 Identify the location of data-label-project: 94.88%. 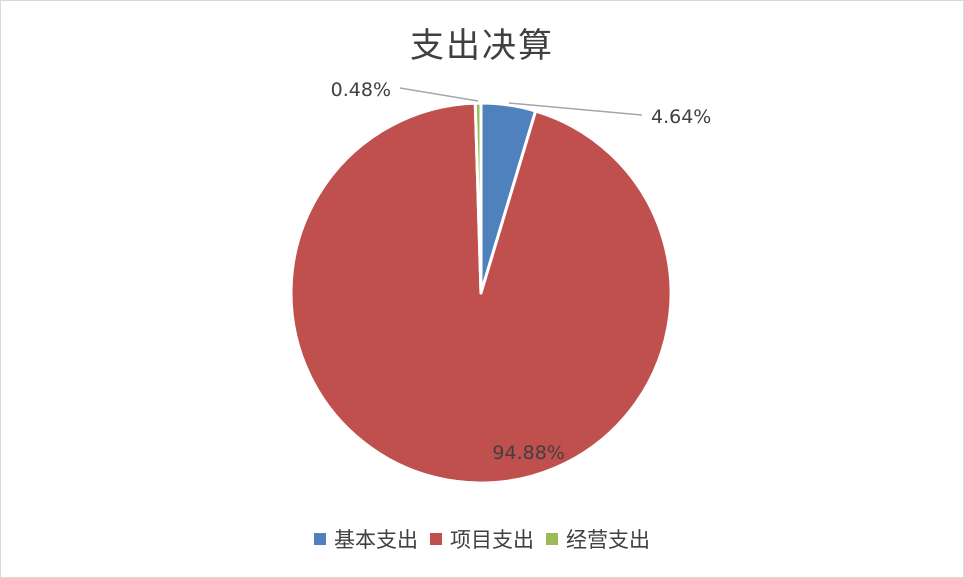
(528, 453).